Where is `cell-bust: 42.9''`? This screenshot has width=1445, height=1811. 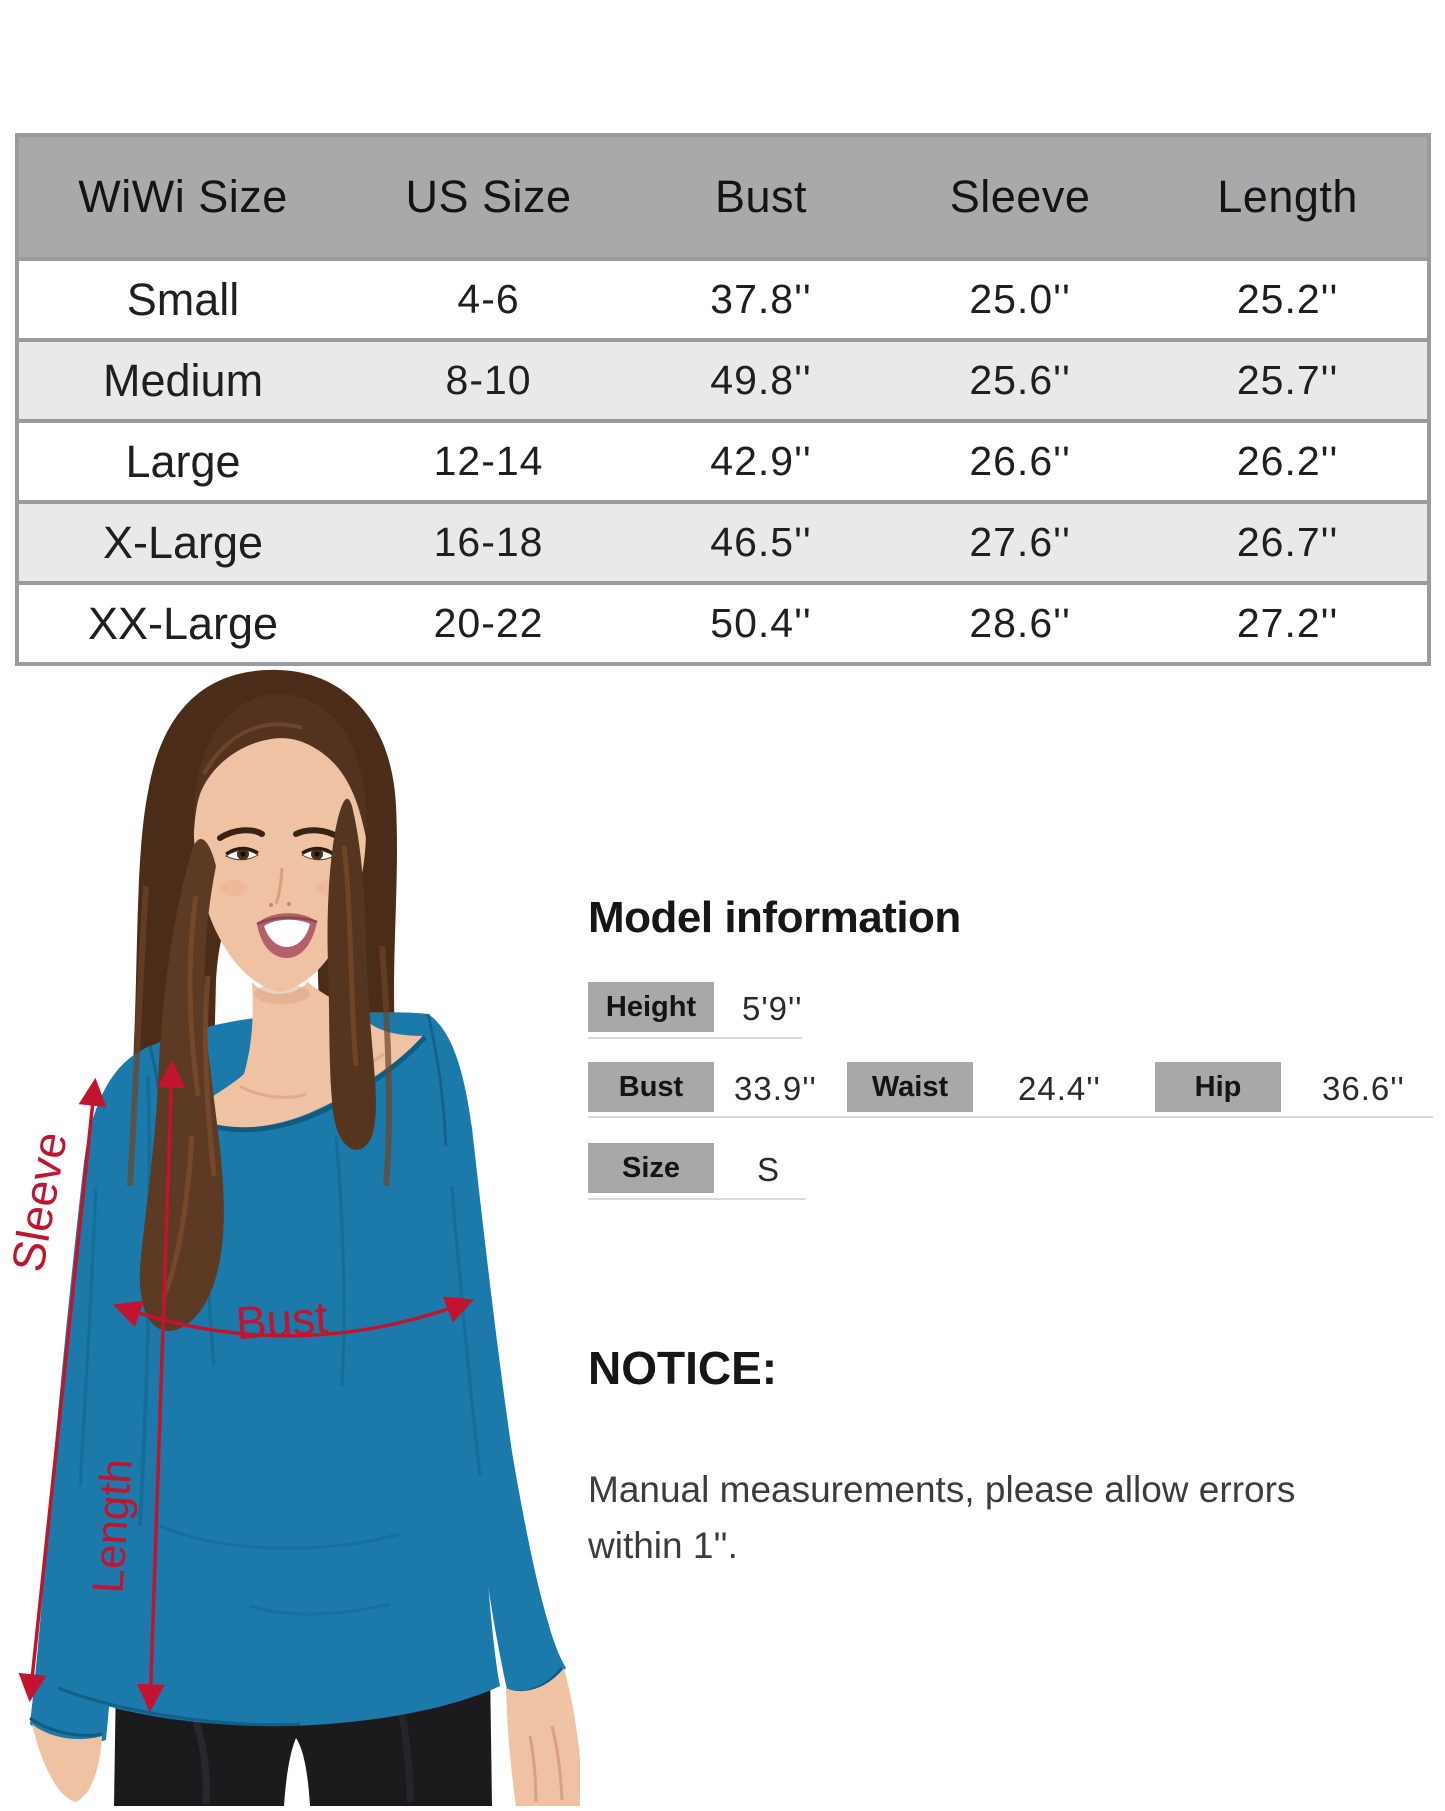 cell-bust: 42.9'' is located at coordinates (761, 459).